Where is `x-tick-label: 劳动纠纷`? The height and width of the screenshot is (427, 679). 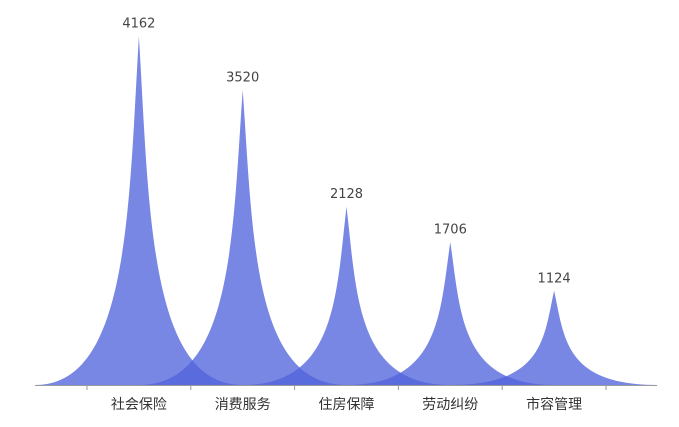
x-tick-label: 劳动纠纷 is located at coordinates (450, 405).